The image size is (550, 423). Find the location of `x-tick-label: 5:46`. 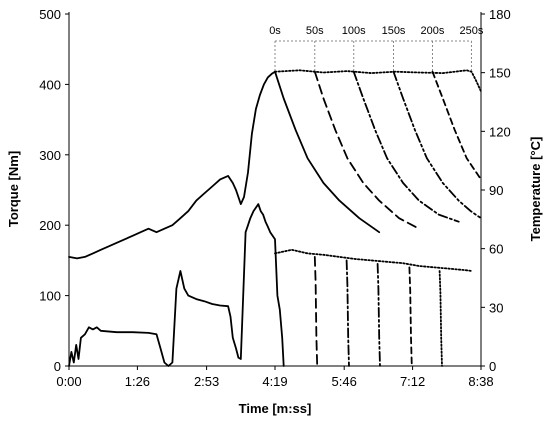

x-tick-label: 5:46 is located at coordinates (344, 381).